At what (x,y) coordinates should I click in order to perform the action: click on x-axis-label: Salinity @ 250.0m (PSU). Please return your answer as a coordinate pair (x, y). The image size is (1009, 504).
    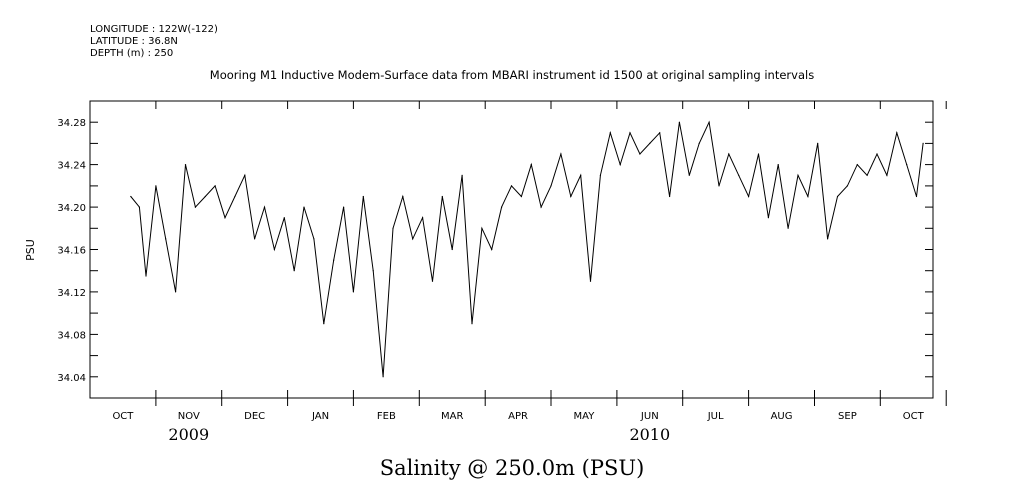
    Looking at the image, I should click on (512, 468).